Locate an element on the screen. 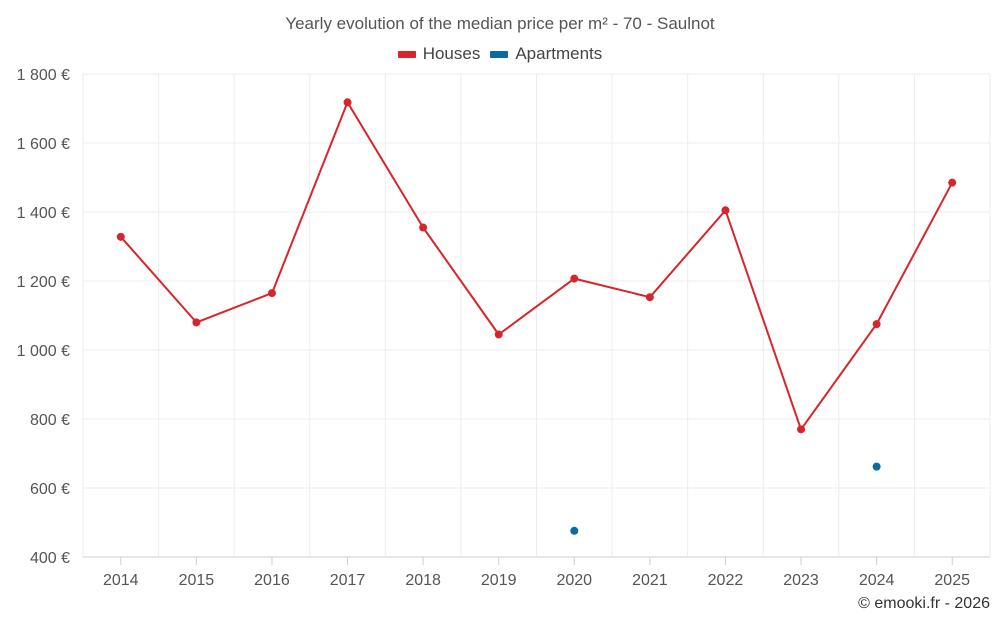 Image resolution: width=1000 pixels, height=625 pixels. legend-item-apartments: Apartments is located at coordinates (546, 54).